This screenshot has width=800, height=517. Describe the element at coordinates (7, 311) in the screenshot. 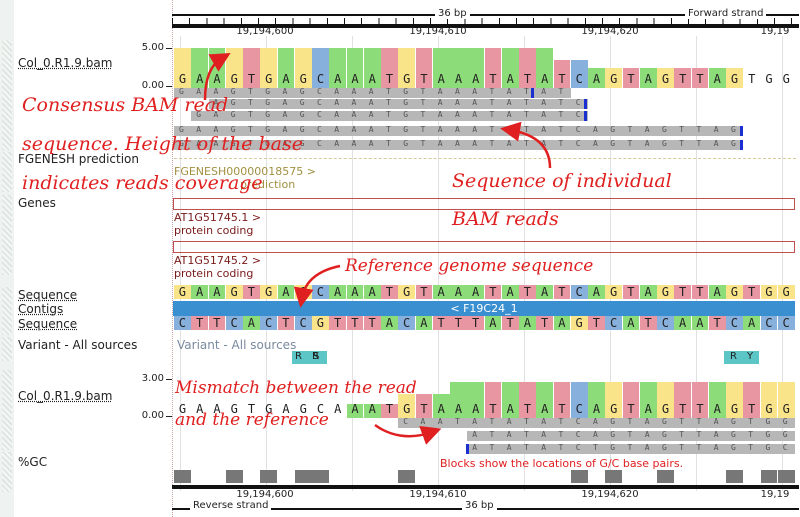

I see `track-handle-sequence` at that location.